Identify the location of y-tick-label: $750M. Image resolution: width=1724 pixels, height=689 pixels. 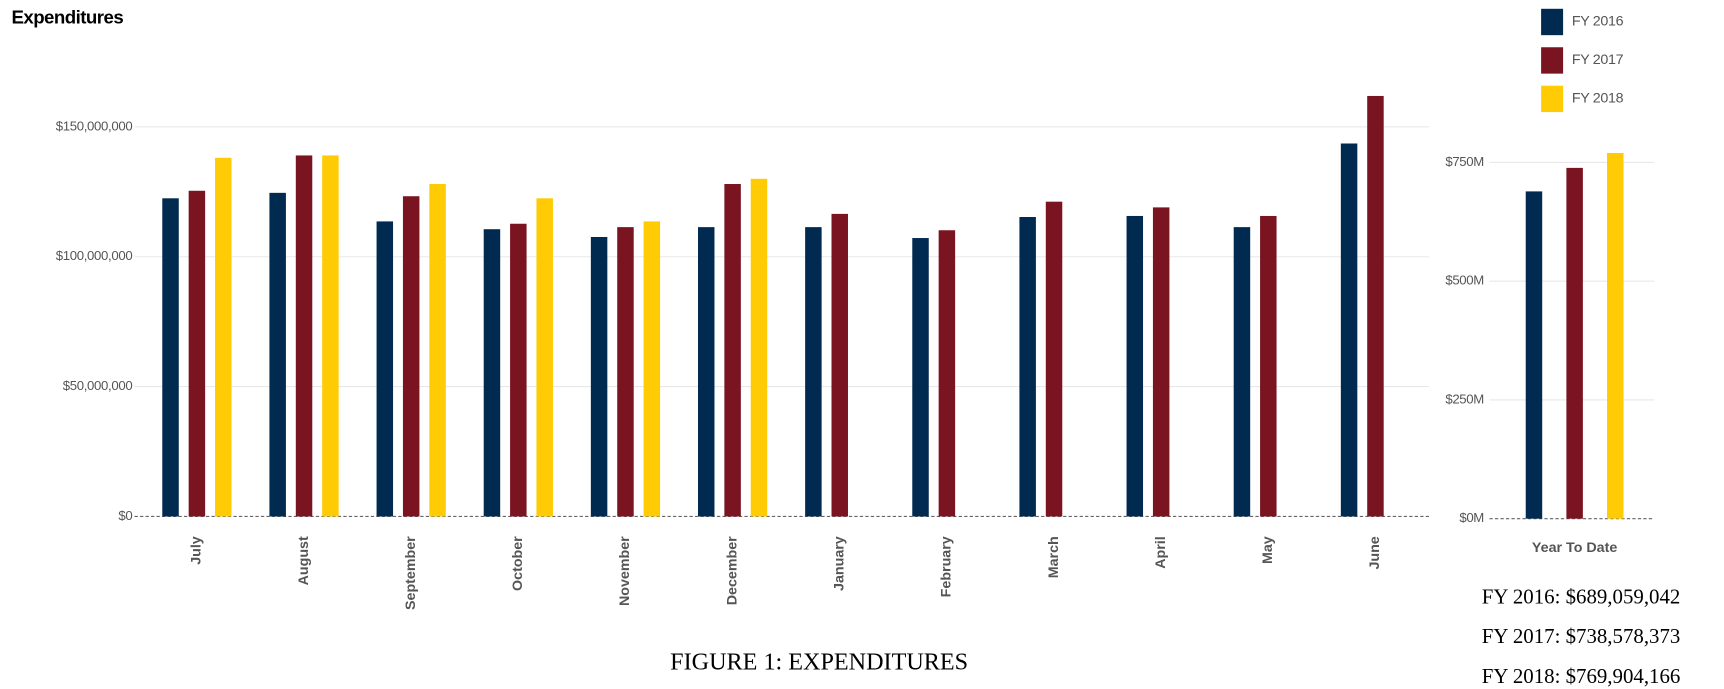
(1464, 161).